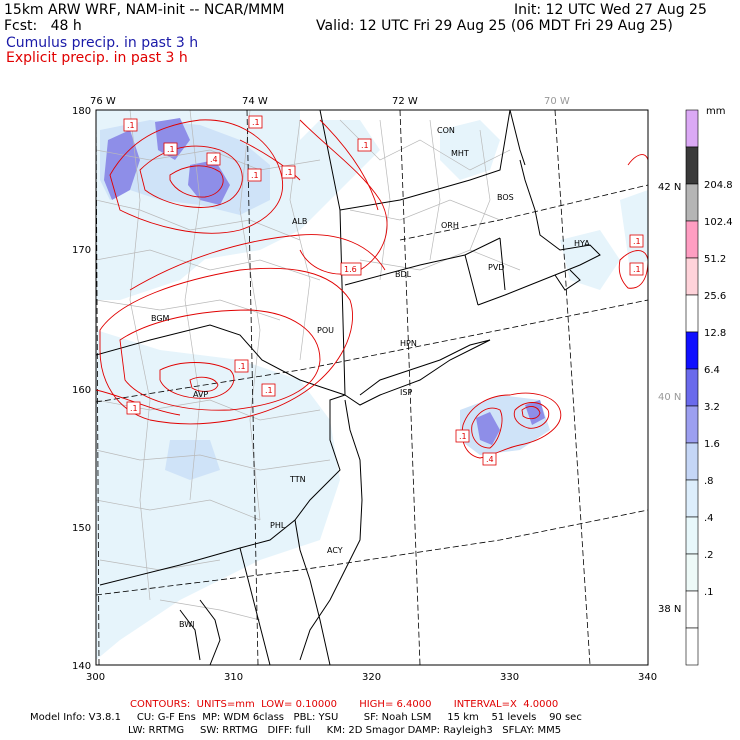 The width and height of the screenshot is (740, 740). Describe the element at coordinates (255, 101) in the screenshot. I see `longitude-label: 74 W` at that location.